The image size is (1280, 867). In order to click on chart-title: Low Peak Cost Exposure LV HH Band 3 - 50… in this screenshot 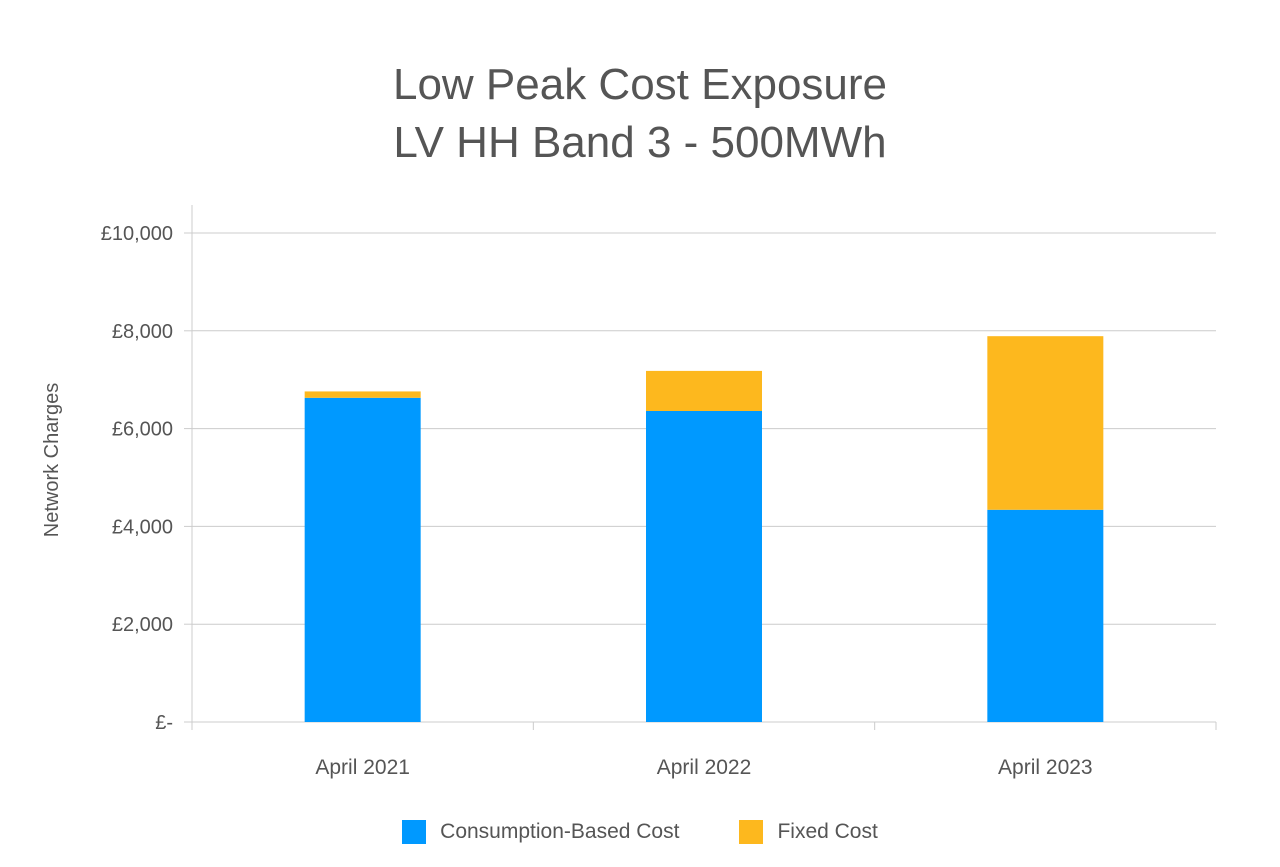, I will do `click(640, 114)`.